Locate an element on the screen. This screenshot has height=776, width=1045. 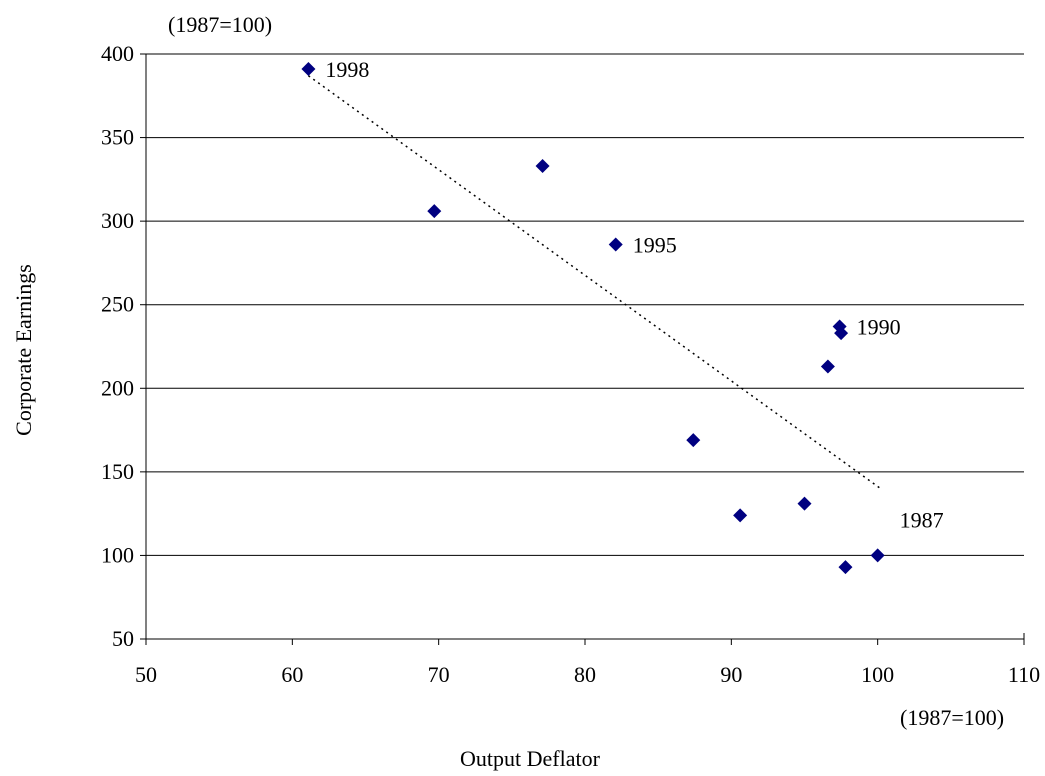
point-label: 1998 is located at coordinates (347, 69).